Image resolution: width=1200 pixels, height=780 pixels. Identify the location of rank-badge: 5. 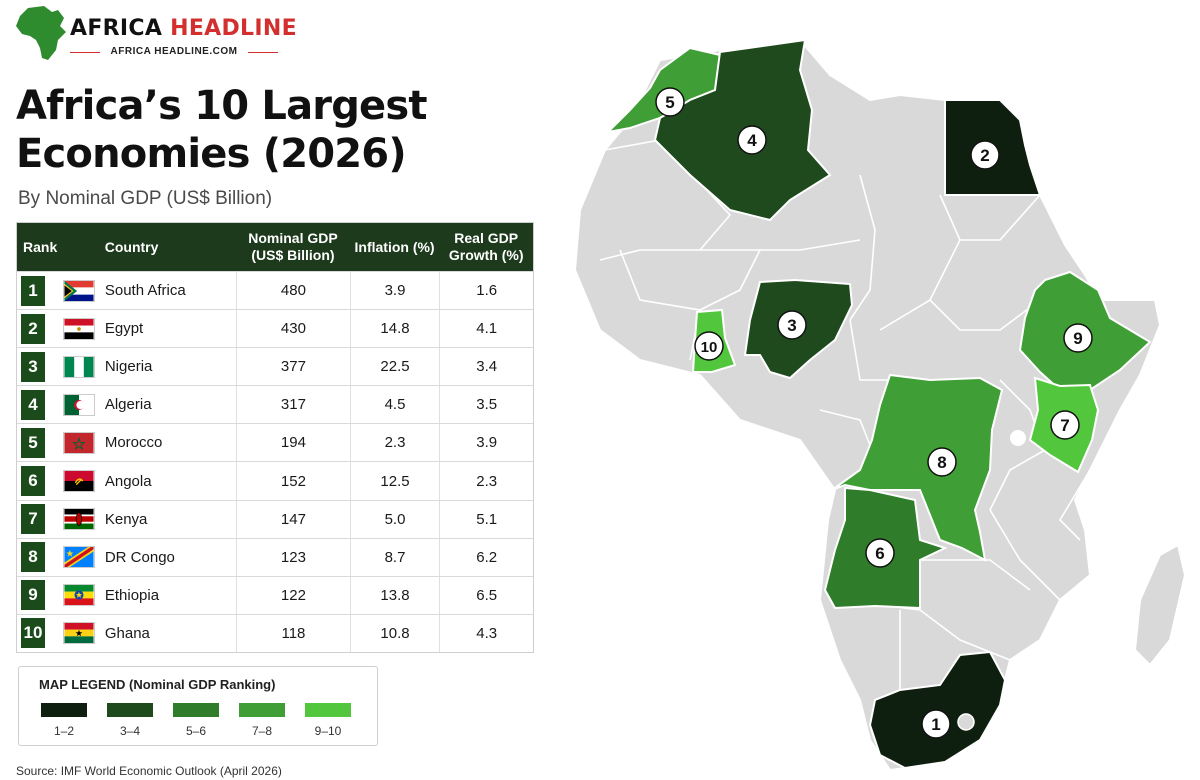
(33, 442).